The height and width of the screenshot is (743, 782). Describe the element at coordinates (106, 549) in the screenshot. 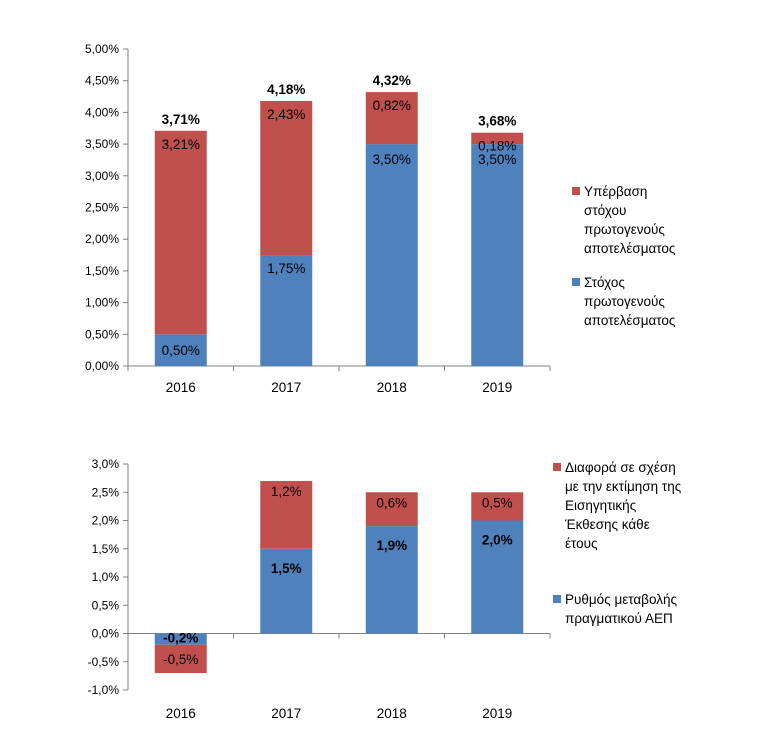

I see `y-tick-label: 1,5%` at that location.